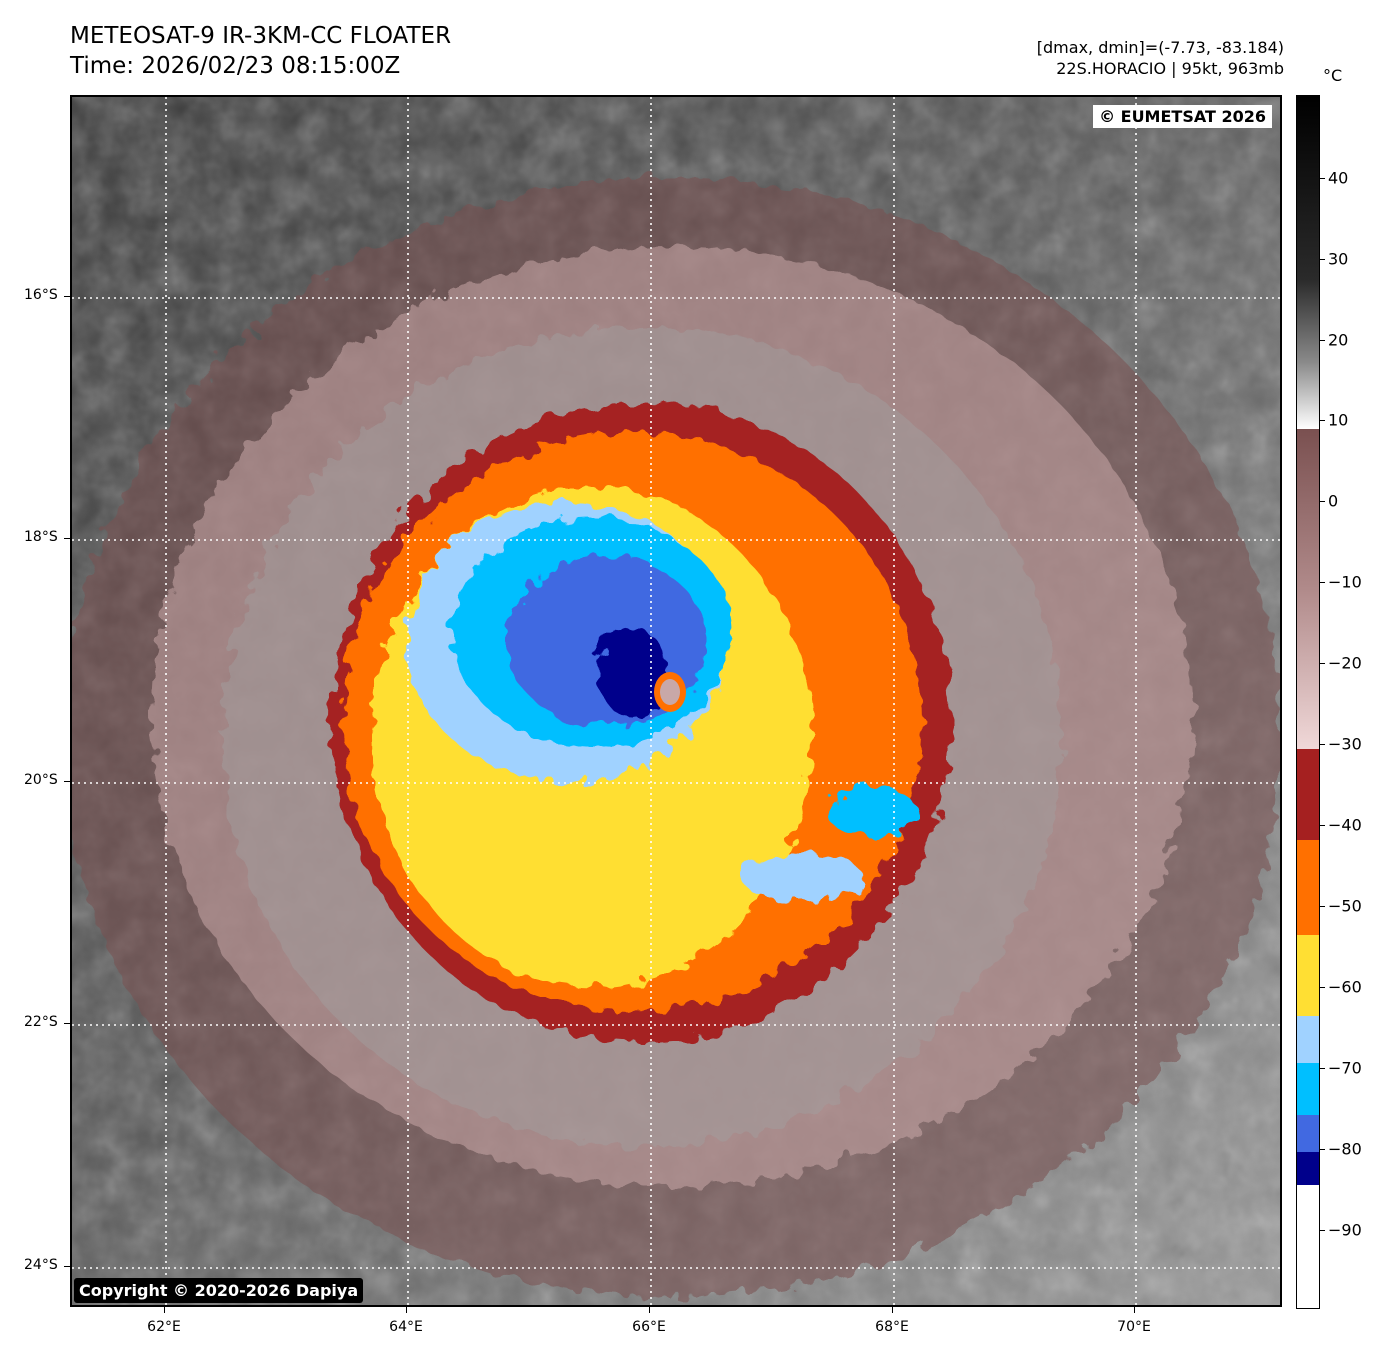 The image size is (1388, 1359). Describe the element at coordinates (649, 1327) in the screenshot. I see `lon-label: 66°E` at that location.